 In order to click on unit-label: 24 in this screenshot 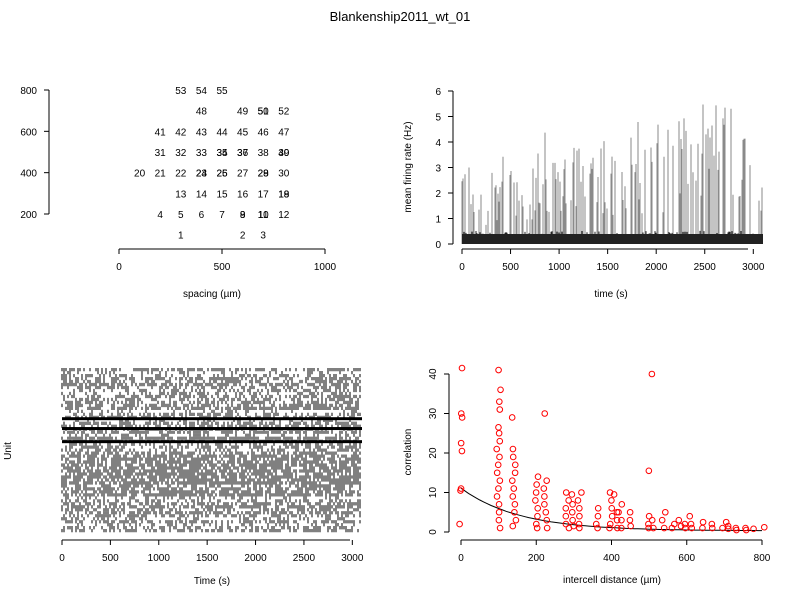, I will do `click(202, 174)`.